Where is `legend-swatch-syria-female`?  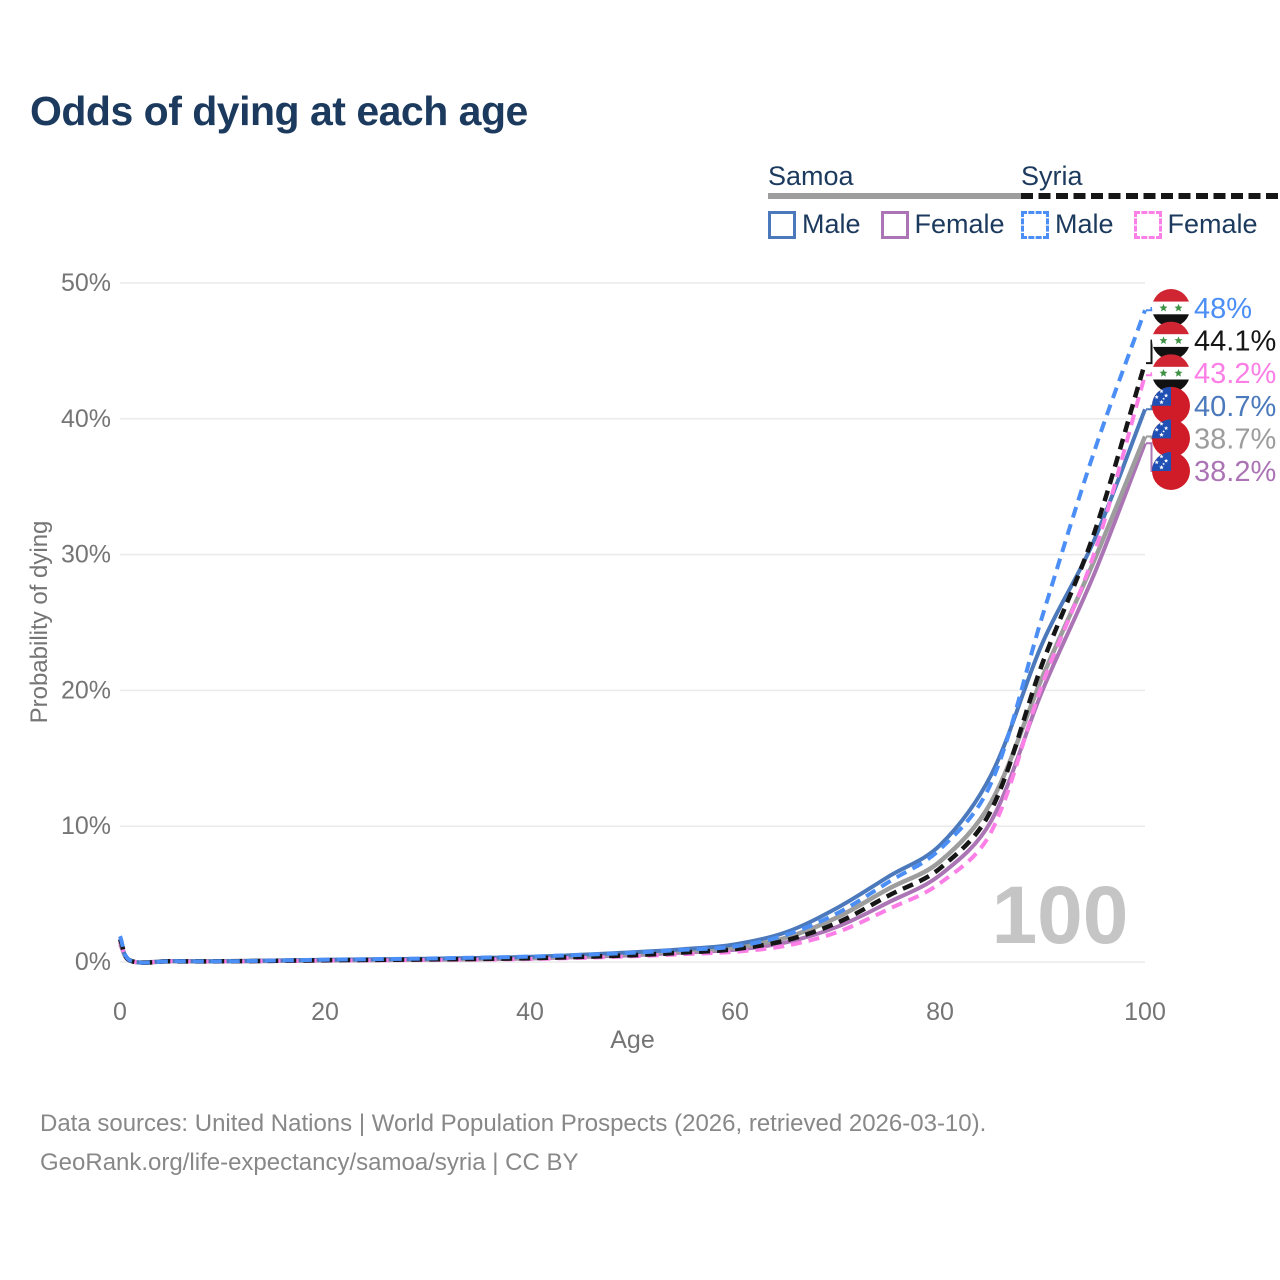
legend-swatch-syria-female is located at coordinates (1147, 224).